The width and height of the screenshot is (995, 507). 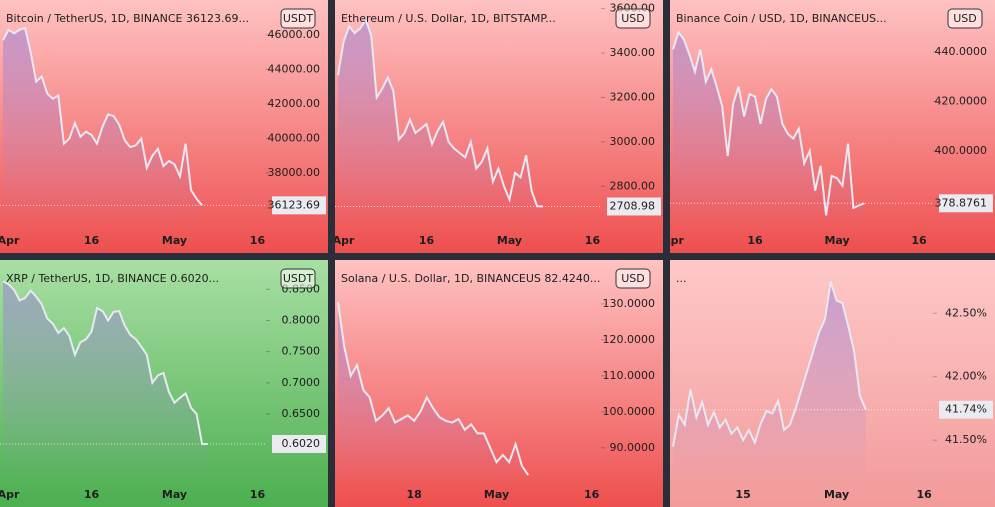 What do you see at coordinates (961, 100) in the screenshot?
I see `y-tick-label: 420.0000` at bounding box center [961, 100].